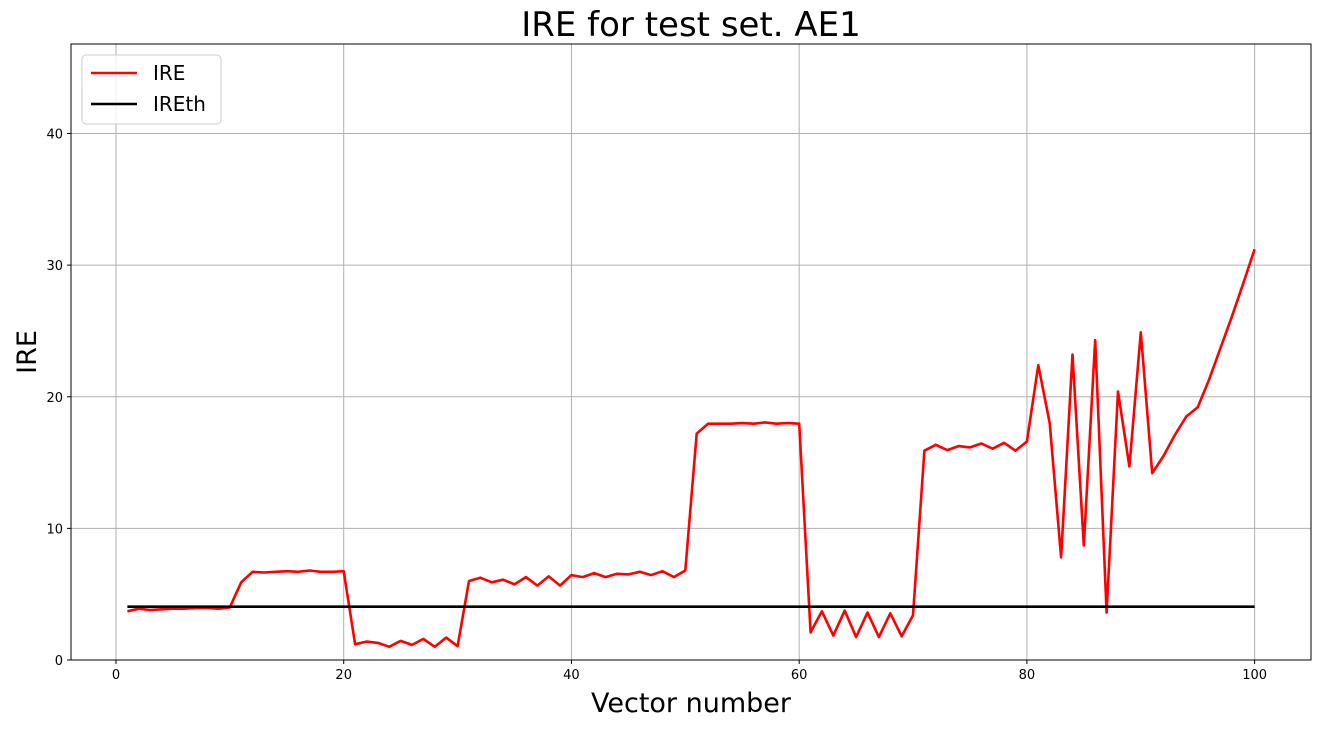 The height and width of the screenshot is (731, 1320). What do you see at coordinates (169, 73) in the screenshot?
I see `legend-label-ire: IRE` at bounding box center [169, 73].